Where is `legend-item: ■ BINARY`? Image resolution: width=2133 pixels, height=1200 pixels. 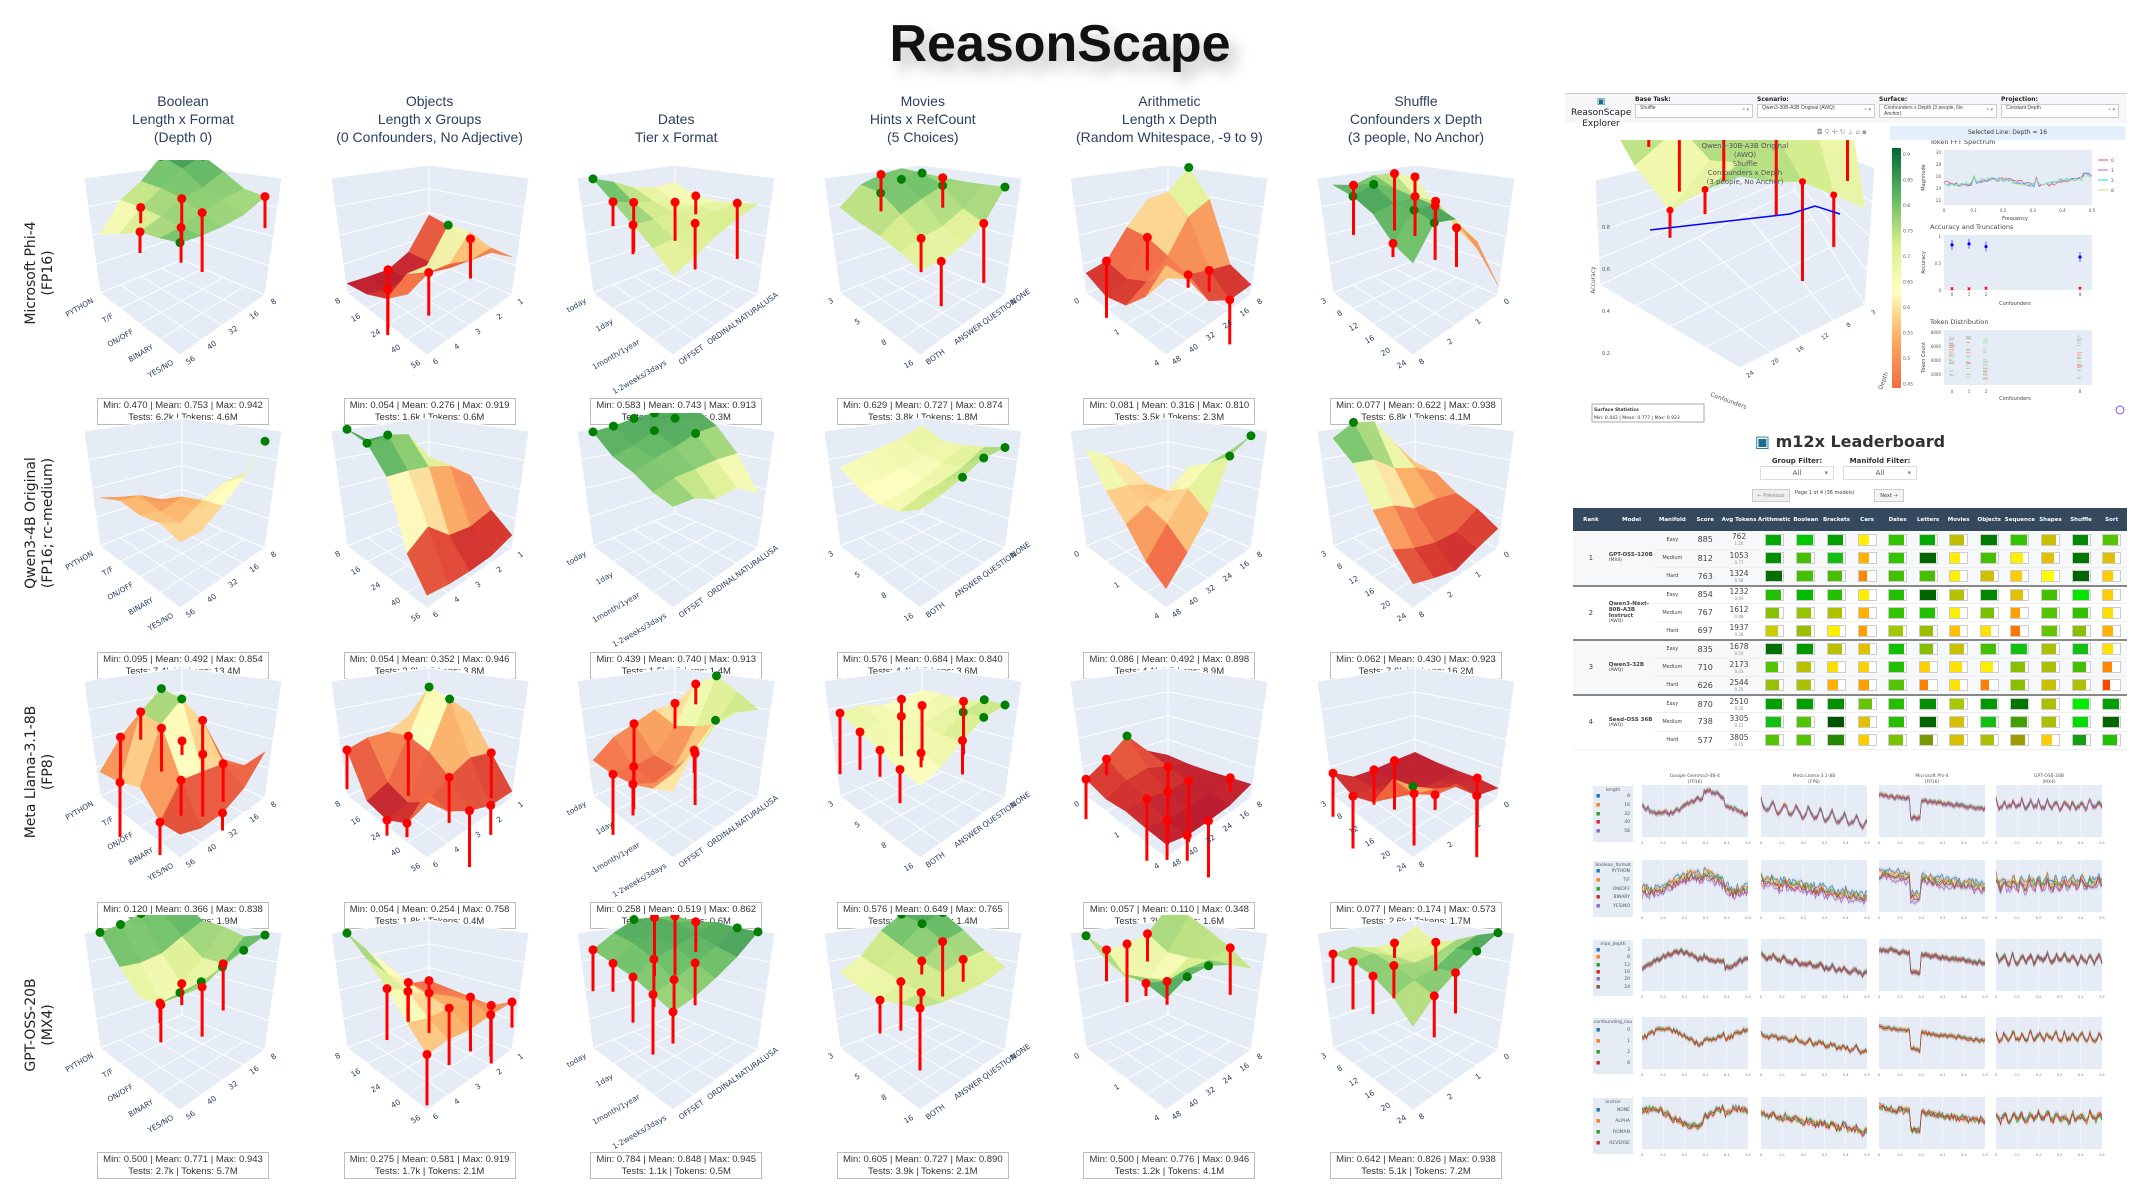 legend-item: ■ BINARY is located at coordinates (1613, 898).